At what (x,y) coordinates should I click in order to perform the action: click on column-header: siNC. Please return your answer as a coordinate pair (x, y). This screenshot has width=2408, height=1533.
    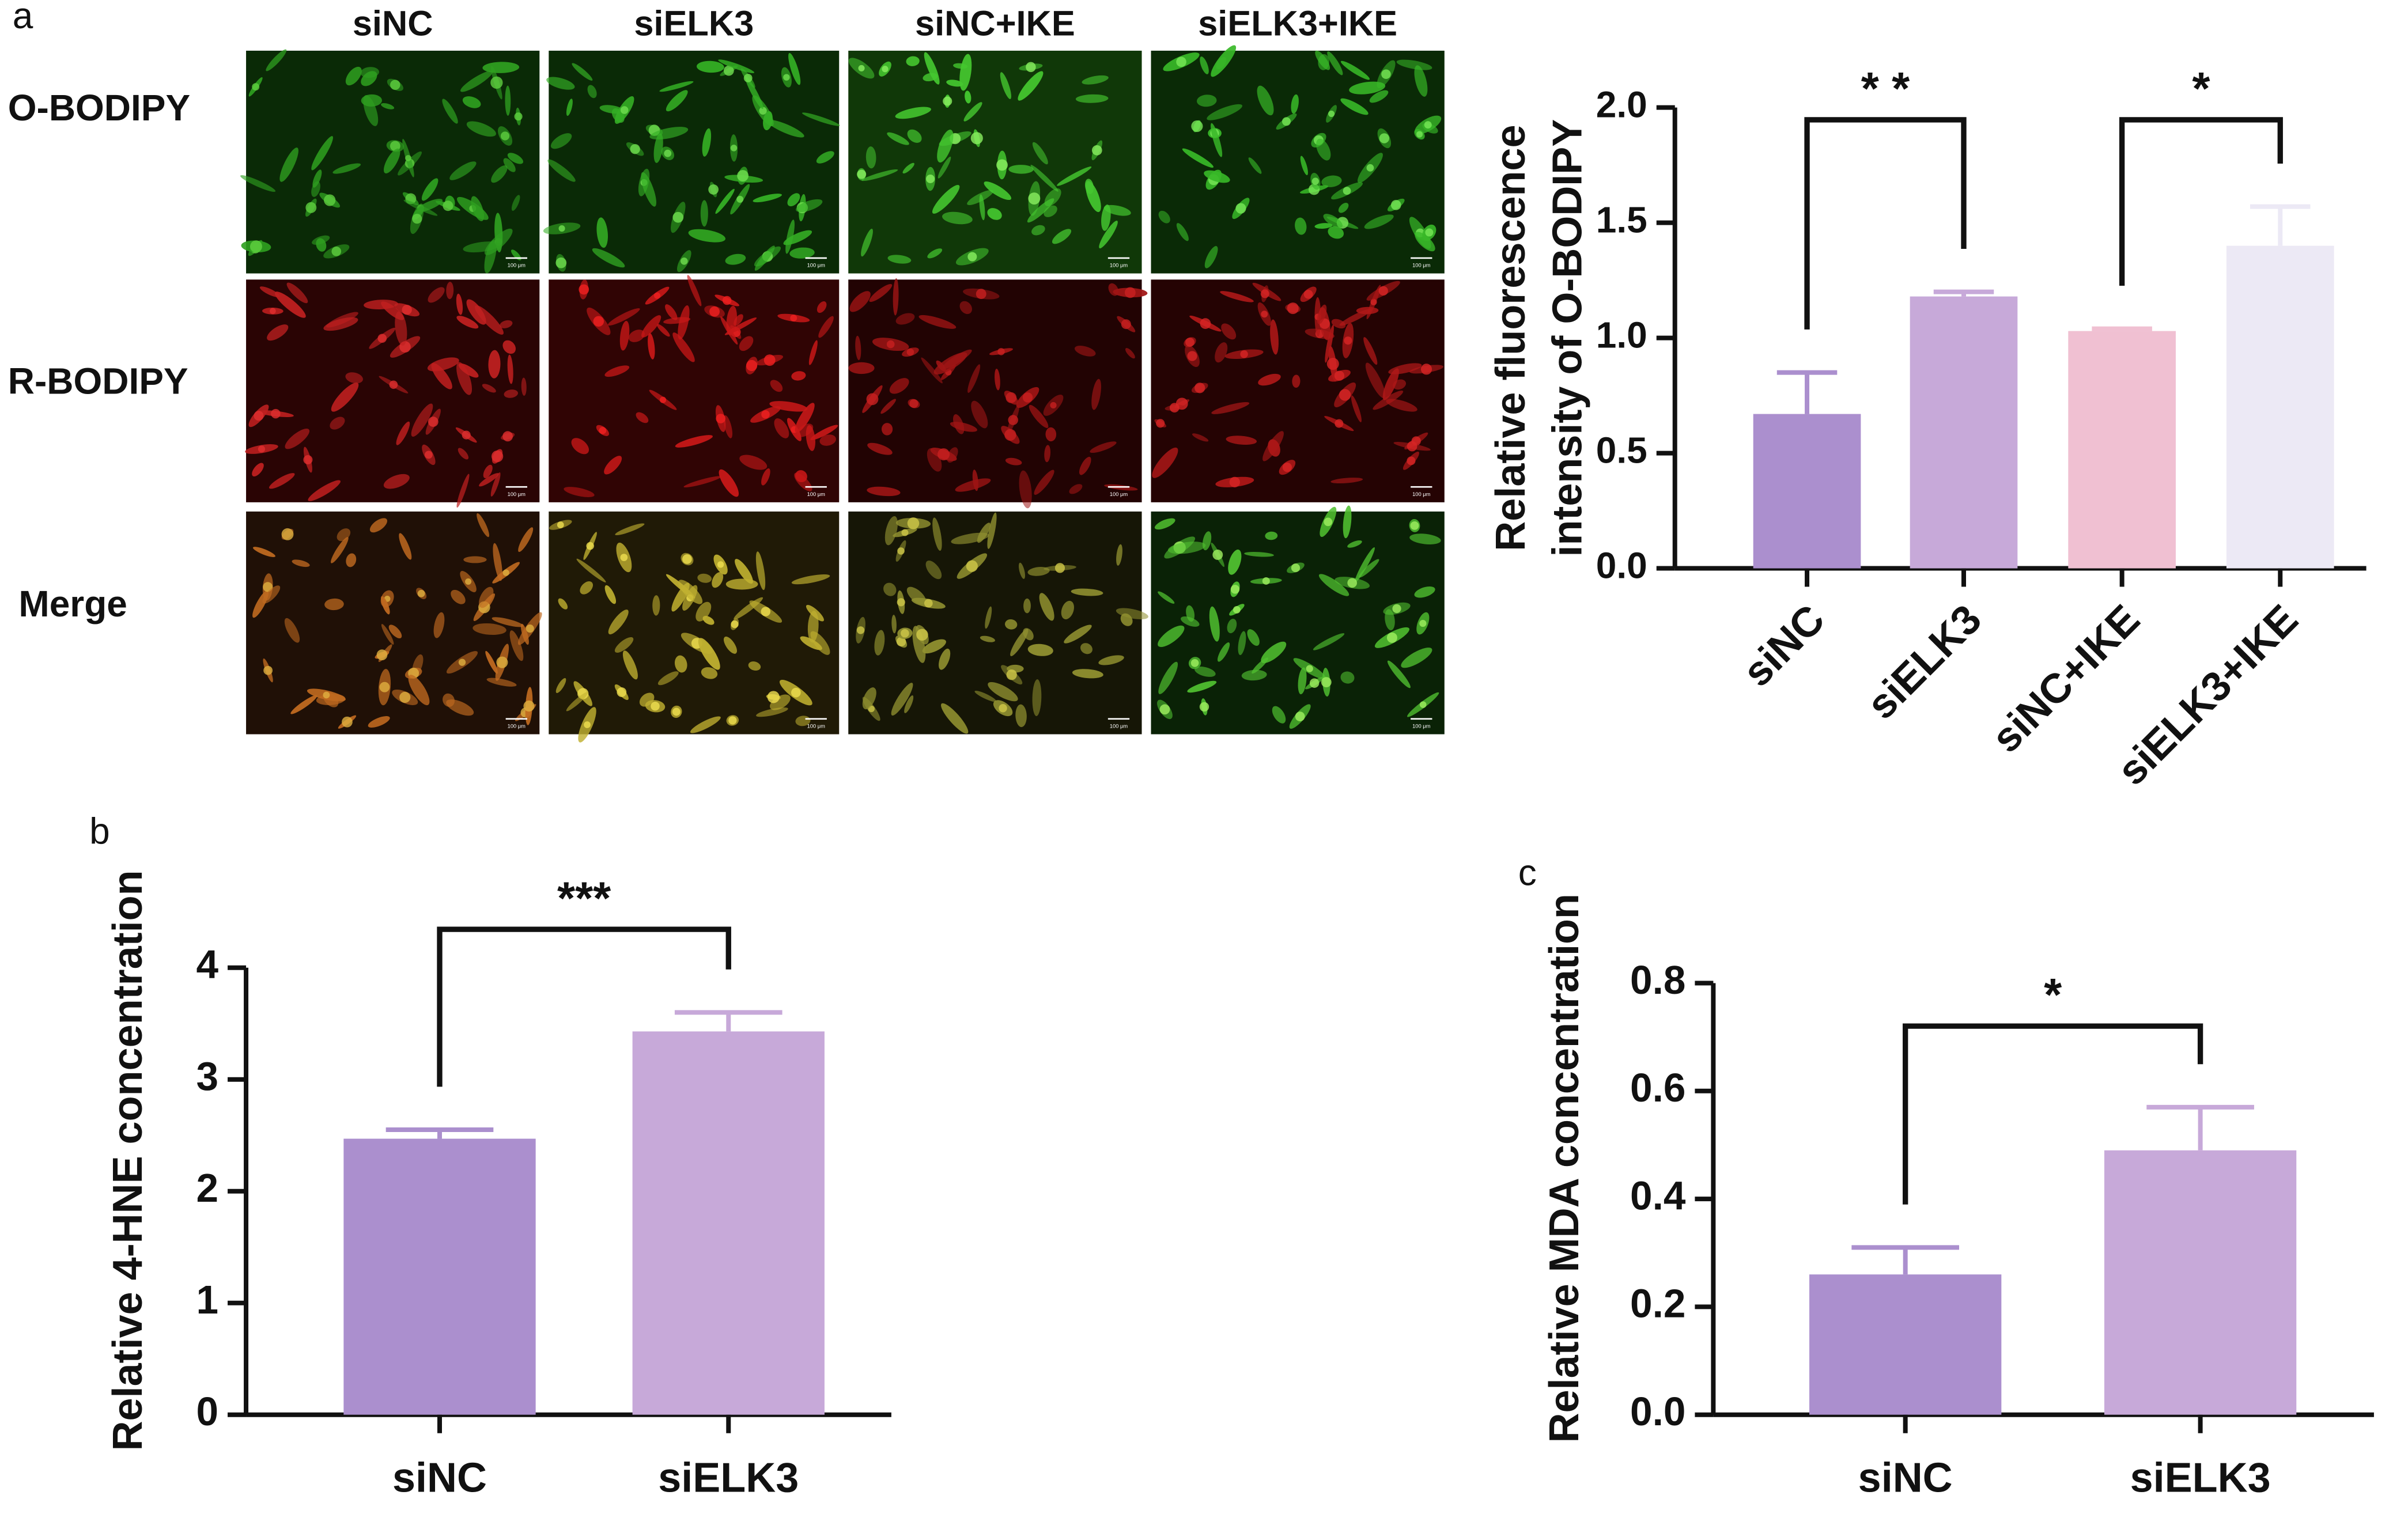
    Looking at the image, I should click on (393, 23).